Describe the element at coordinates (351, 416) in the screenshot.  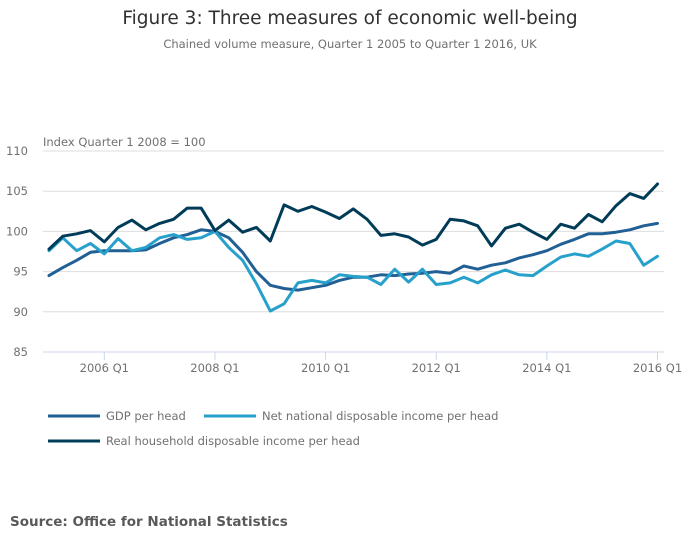
I see `legend-item-net-national-disposable-income: Net national disposable income per head` at that location.